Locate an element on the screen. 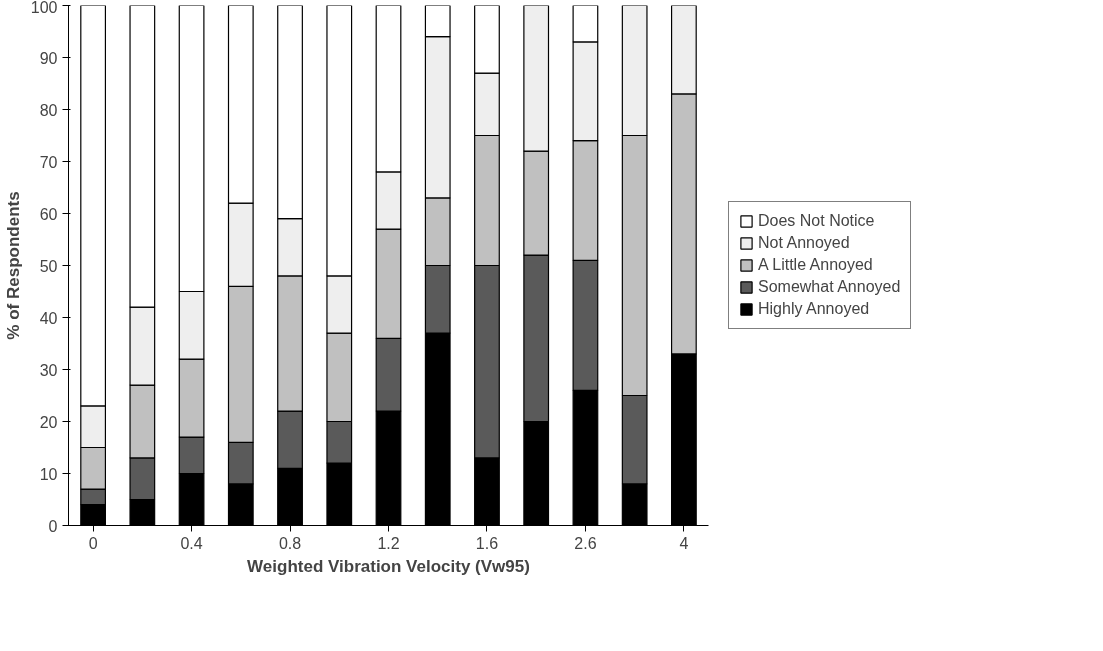  y-tick-label: 80 is located at coordinates (48, 110).